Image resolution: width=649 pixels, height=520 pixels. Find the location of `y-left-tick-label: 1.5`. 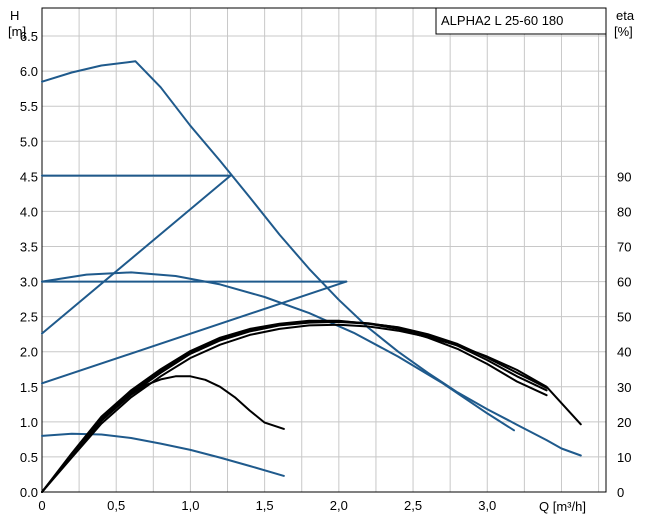

y-left-tick-label: 1.5 is located at coordinates (29, 387).